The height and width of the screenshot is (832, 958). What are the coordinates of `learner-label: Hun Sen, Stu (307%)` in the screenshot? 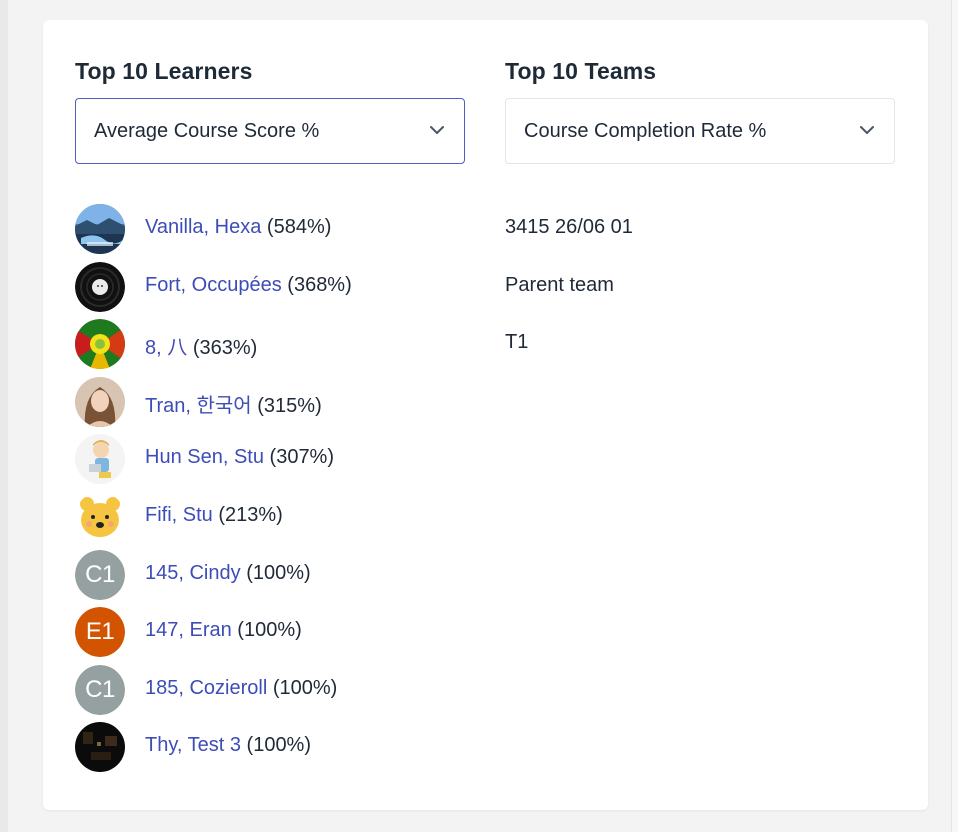 It's located at (239, 457).